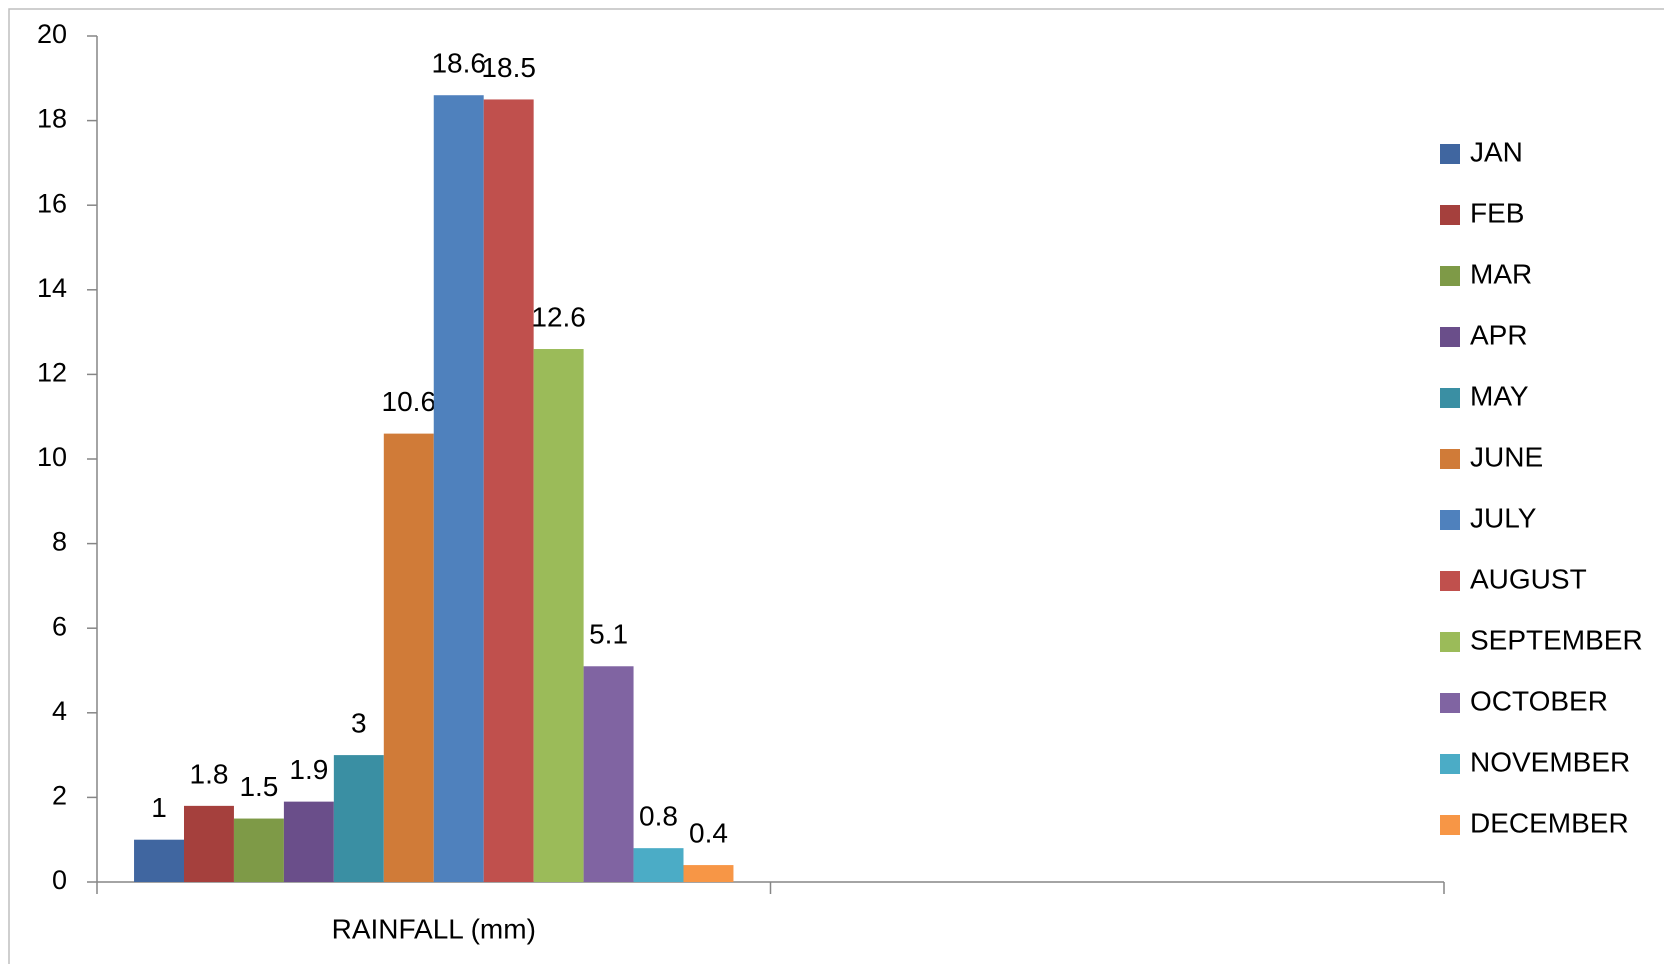  I want to click on legend-label: DECEMBER, so click(1549, 822).